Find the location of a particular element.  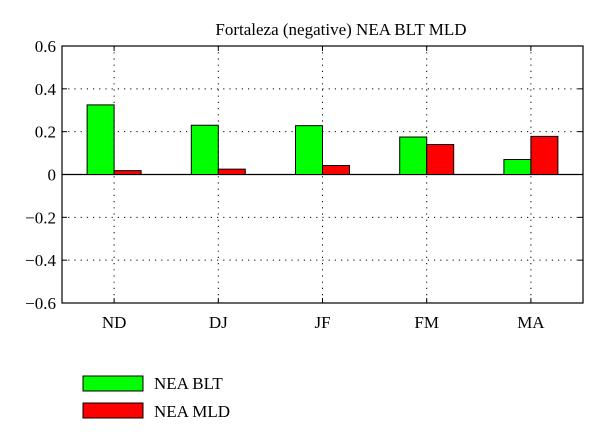

bar-nea-mld-fm is located at coordinates (440, 159).